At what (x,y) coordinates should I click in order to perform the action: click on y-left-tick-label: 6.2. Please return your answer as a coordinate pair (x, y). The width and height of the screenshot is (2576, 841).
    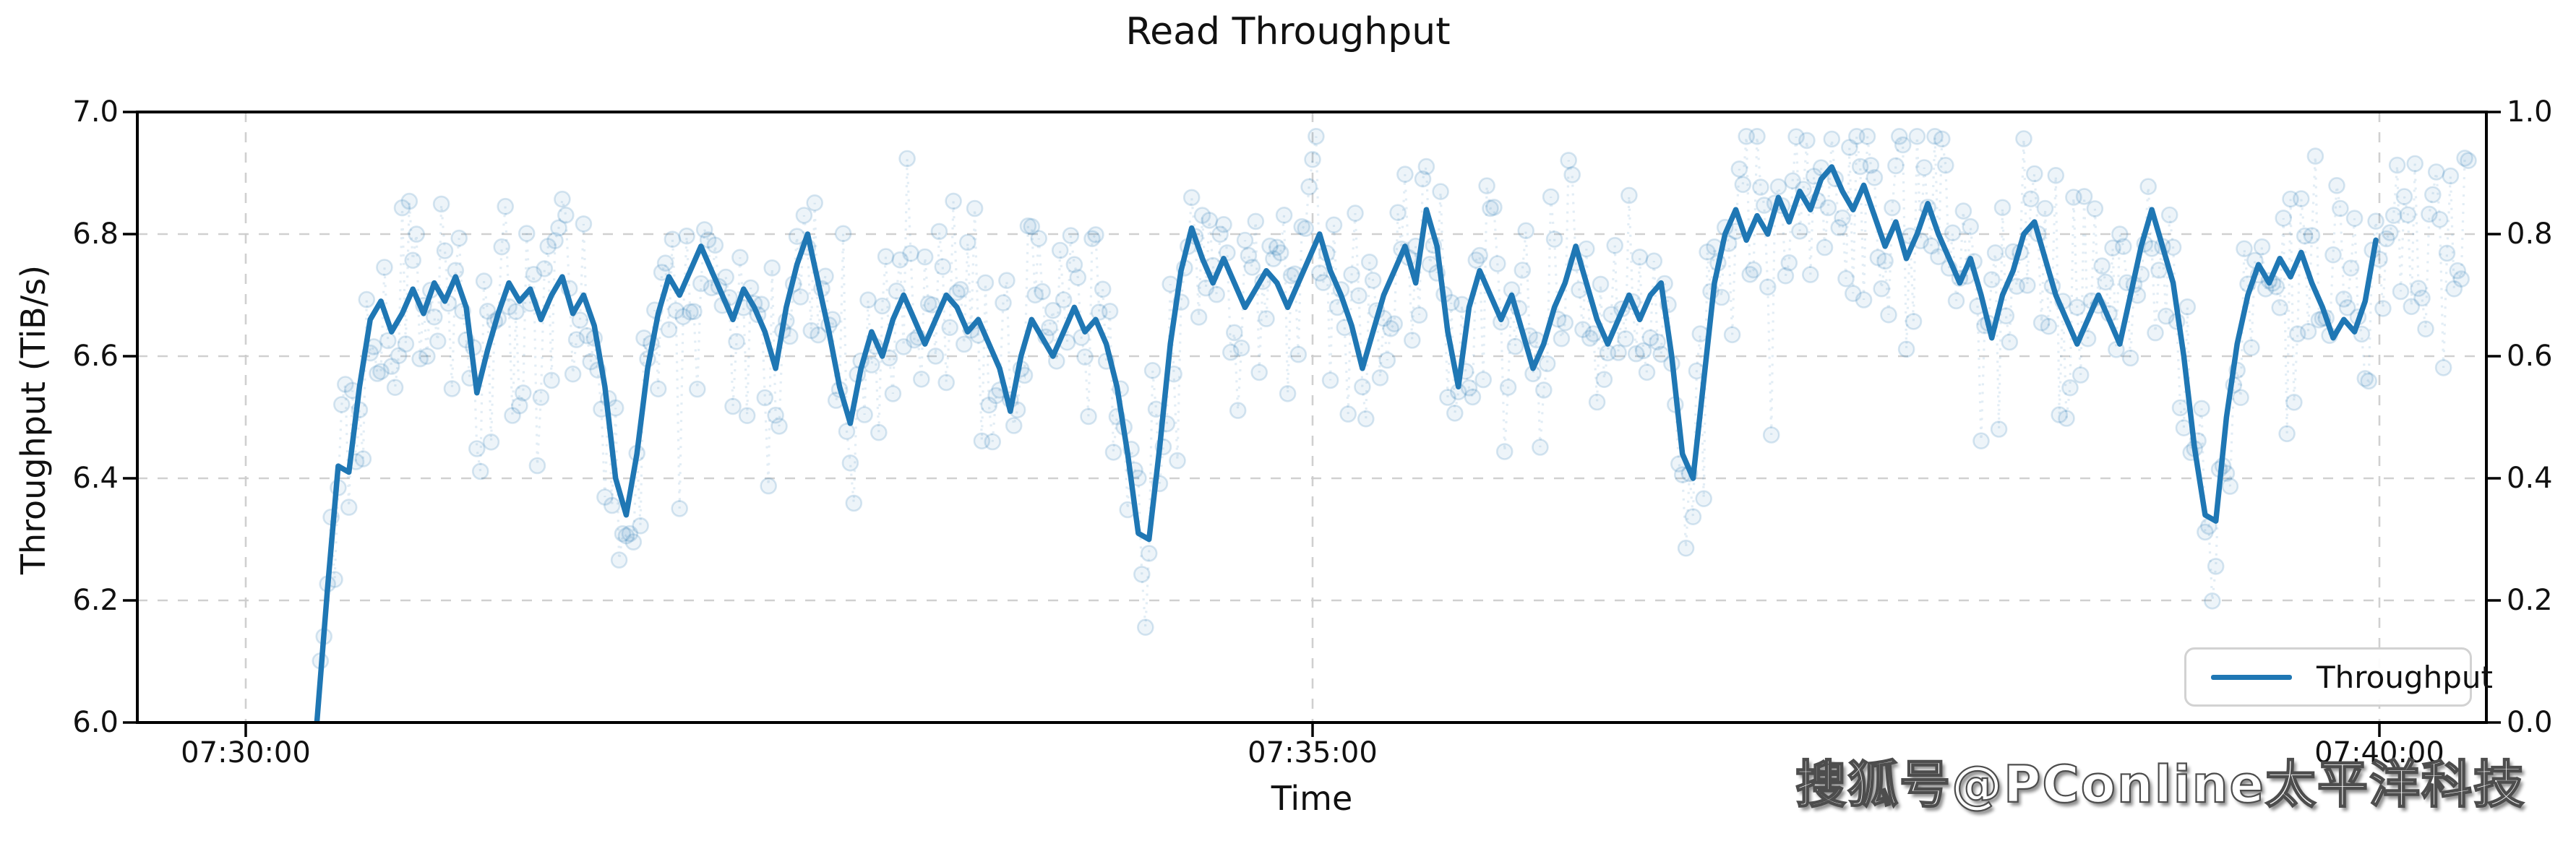
    Looking at the image, I should click on (96, 600).